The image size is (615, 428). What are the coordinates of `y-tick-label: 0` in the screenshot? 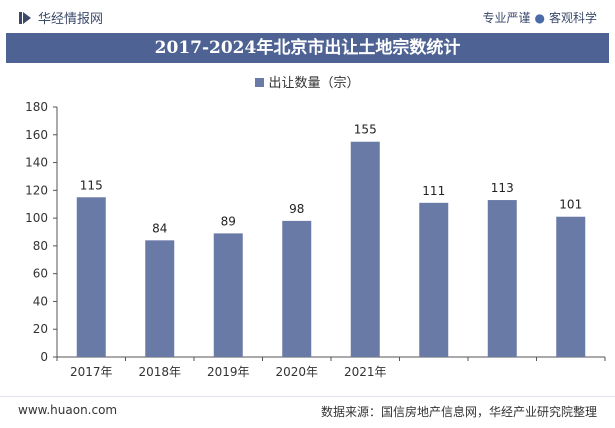 It's located at (44, 357).